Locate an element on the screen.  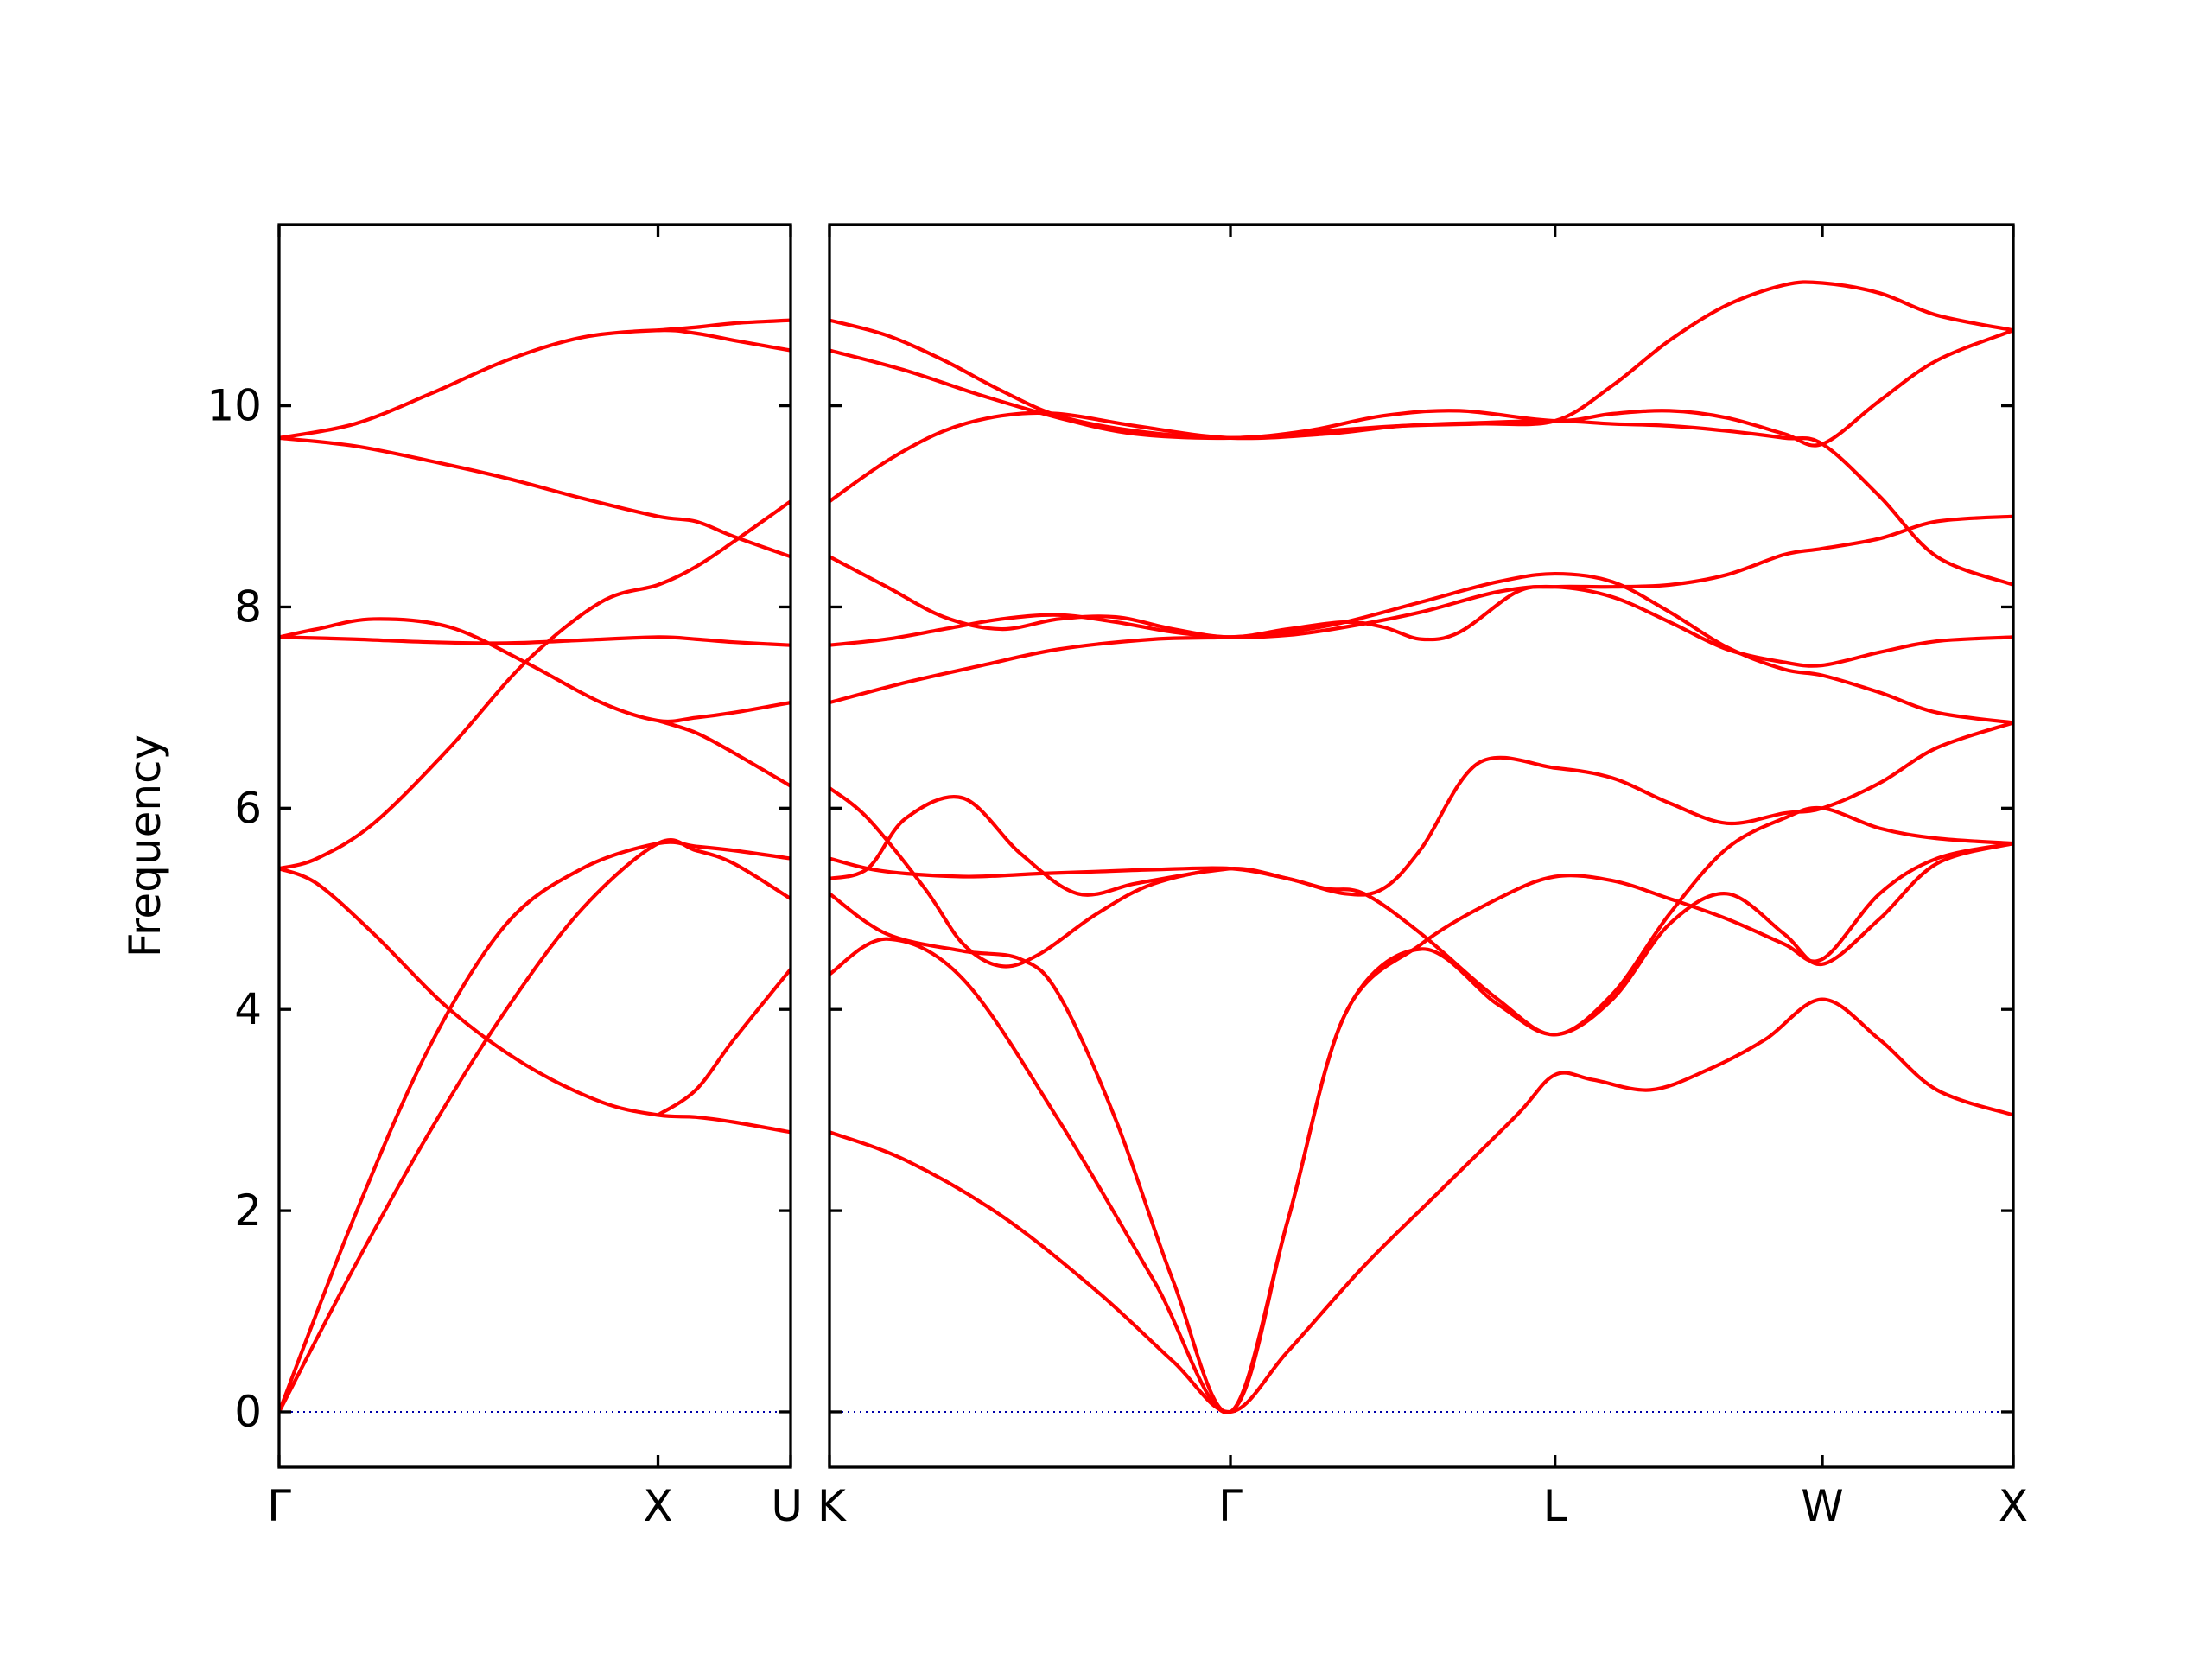
y-axis-label: Frequency is located at coordinates (145, 845).